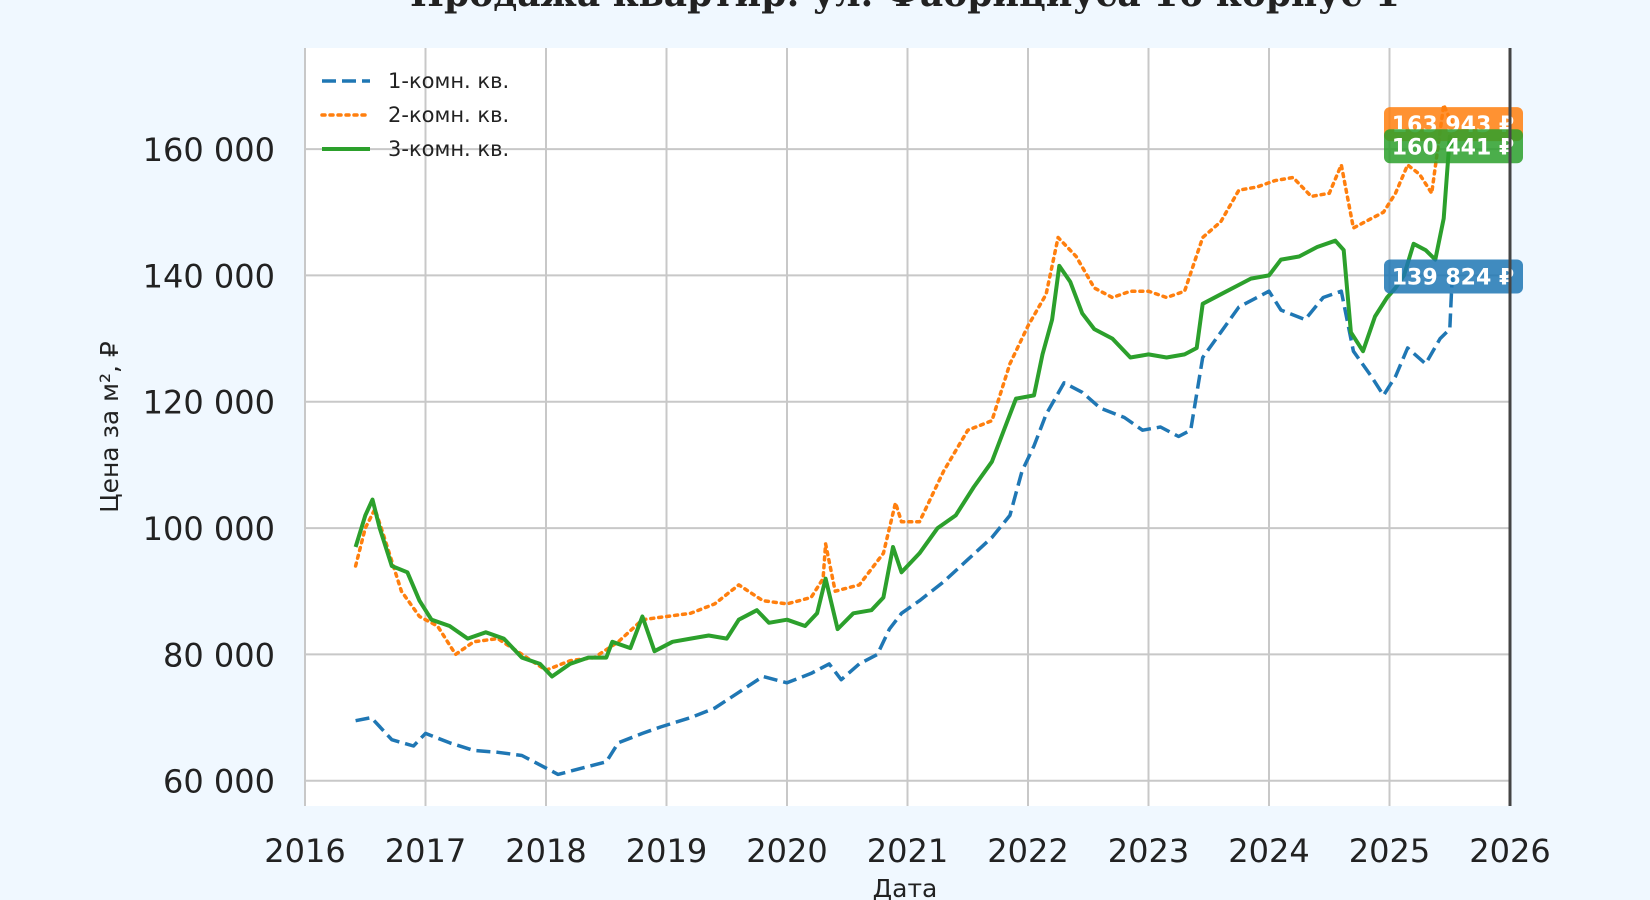  I want to click on y-tick-label: 160 000, so click(209, 150).